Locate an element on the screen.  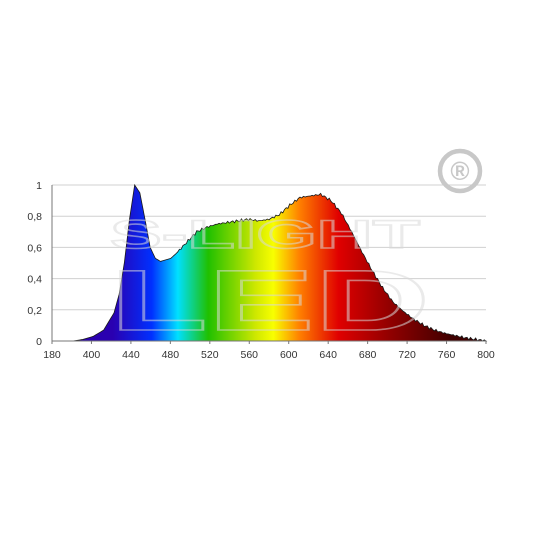
y-tick-label: 0,2 is located at coordinates (34, 311).